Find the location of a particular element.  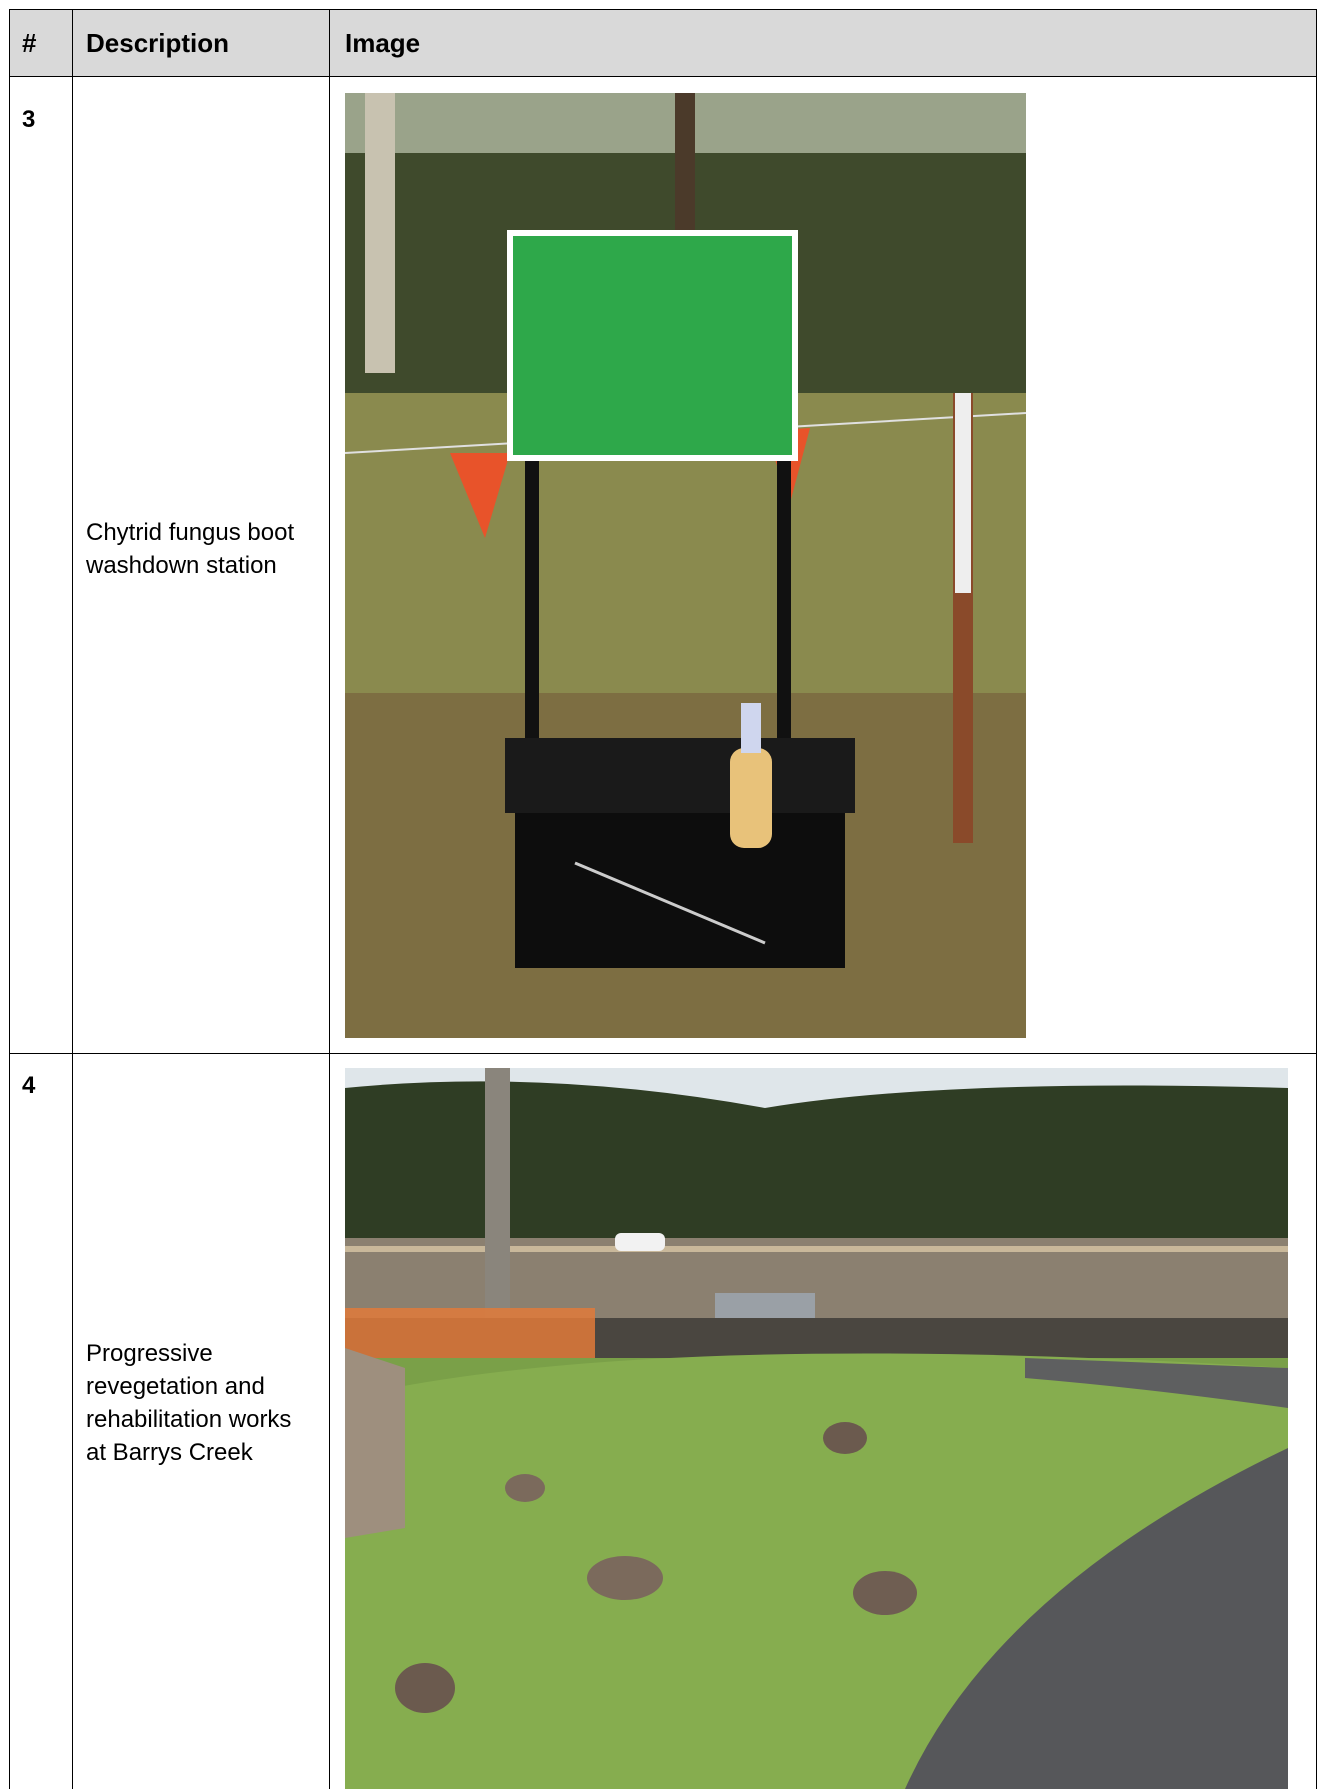

header-cell: Description is located at coordinates (158, 43).